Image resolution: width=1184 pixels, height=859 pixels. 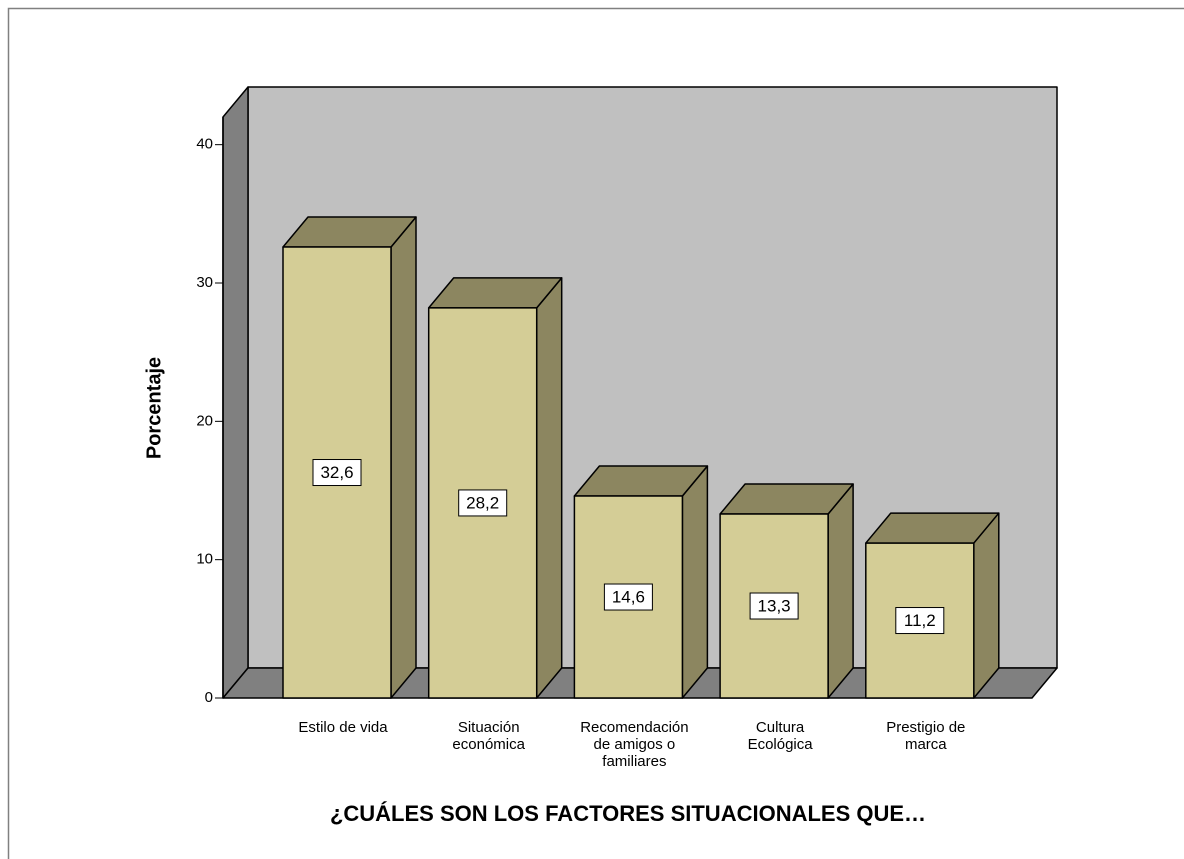 What do you see at coordinates (204, 282) in the screenshot?
I see `y-tick-label: 30` at bounding box center [204, 282].